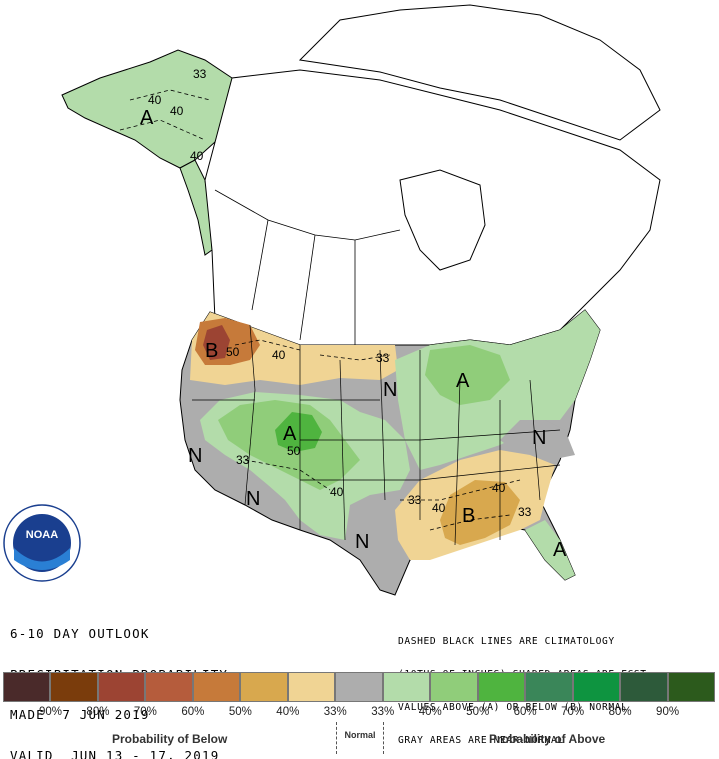 The image size is (719, 759). Describe the element at coordinates (703, 713) in the screenshot. I see `legend-label-spacer-end` at that location.